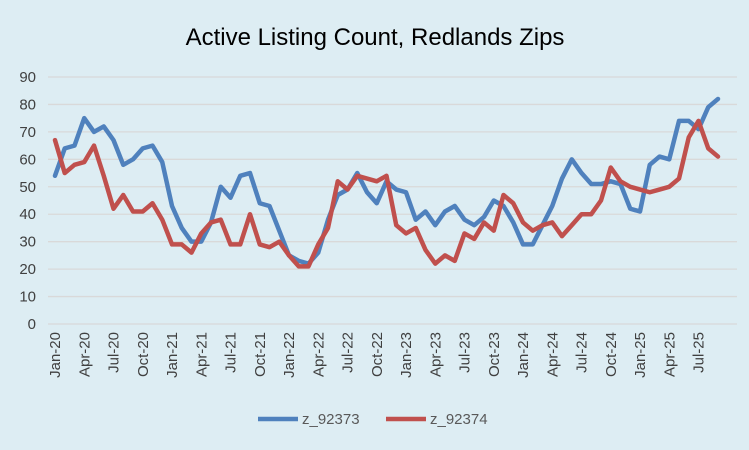  I want to click on y-tick-label: 10, so click(27, 297).